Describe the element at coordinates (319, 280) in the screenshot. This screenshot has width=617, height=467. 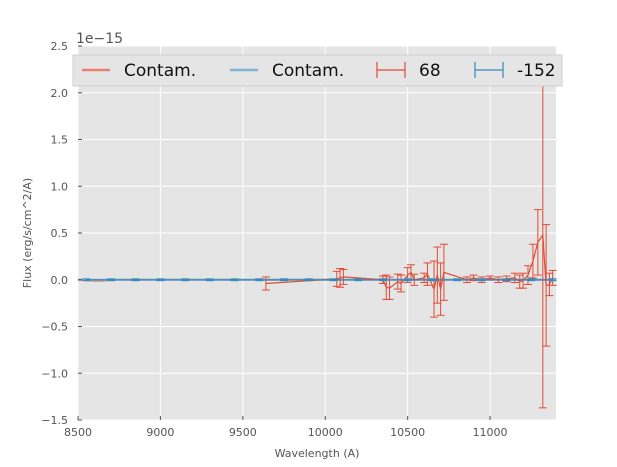
I see `series-3-errorbars` at that location.